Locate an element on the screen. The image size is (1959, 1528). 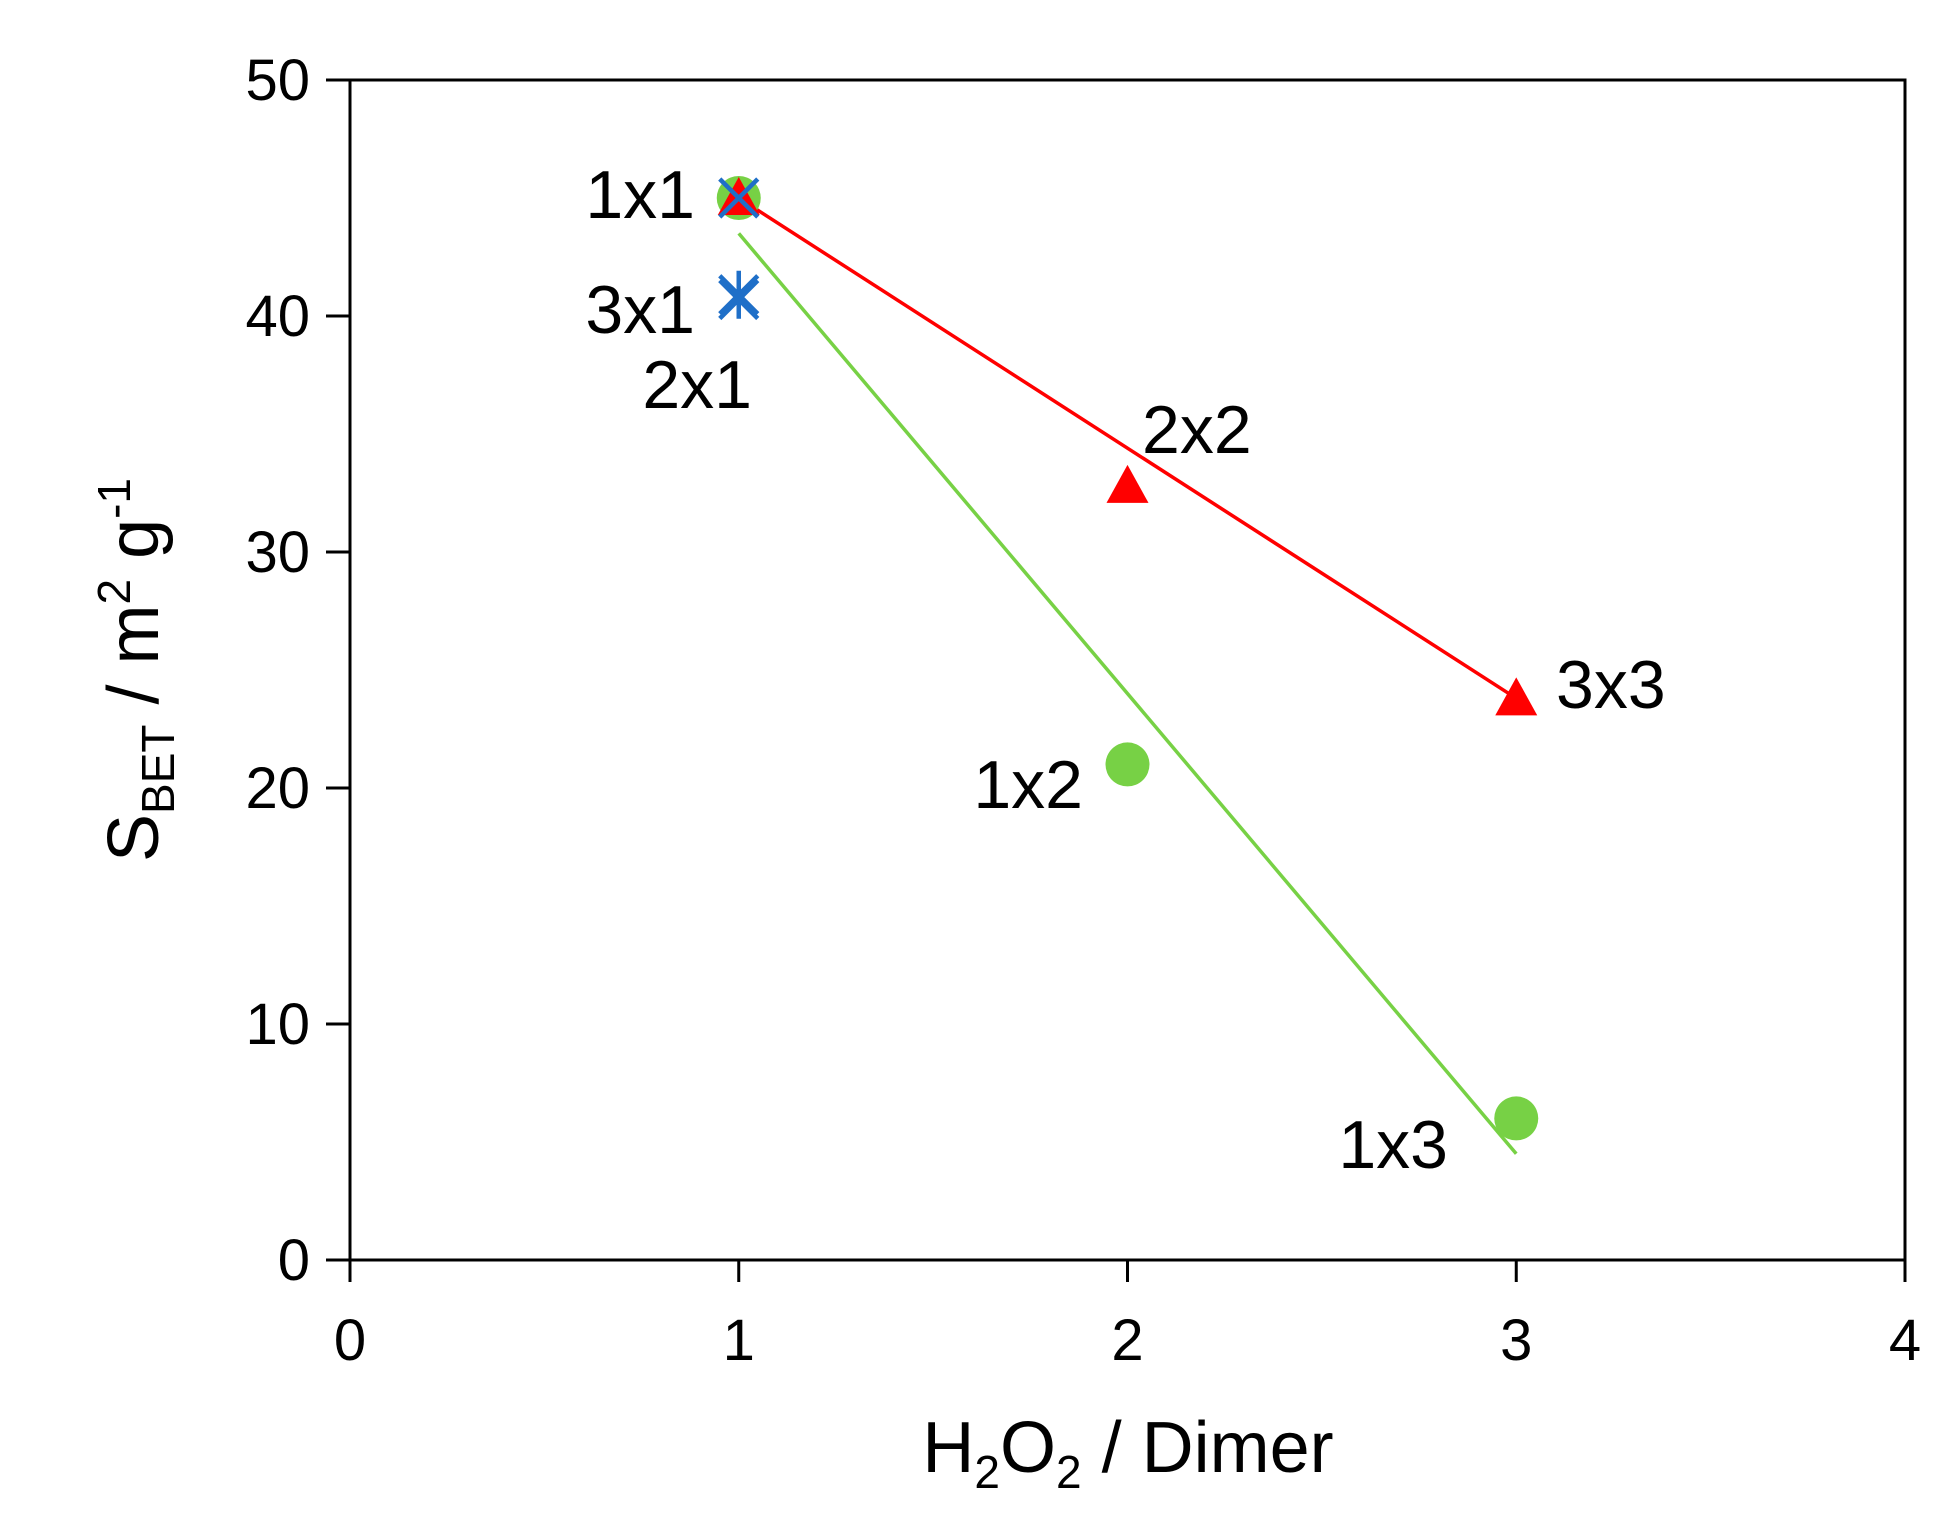
point-label-3x1: 3x1 is located at coordinates (640, 310).